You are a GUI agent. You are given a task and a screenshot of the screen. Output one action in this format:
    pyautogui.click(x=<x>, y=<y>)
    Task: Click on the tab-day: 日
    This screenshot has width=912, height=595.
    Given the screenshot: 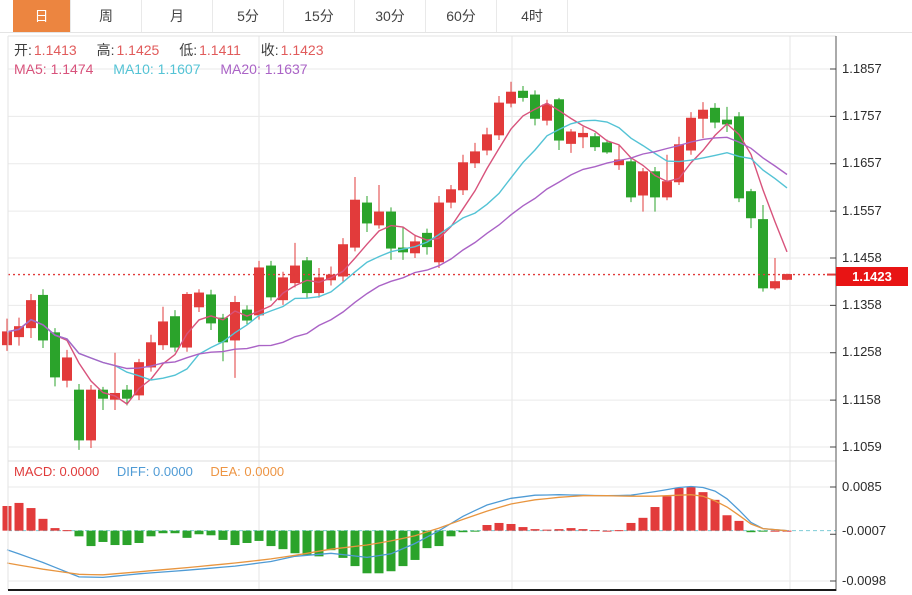 What is the action you would take?
    pyautogui.click(x=42, y=16)
    